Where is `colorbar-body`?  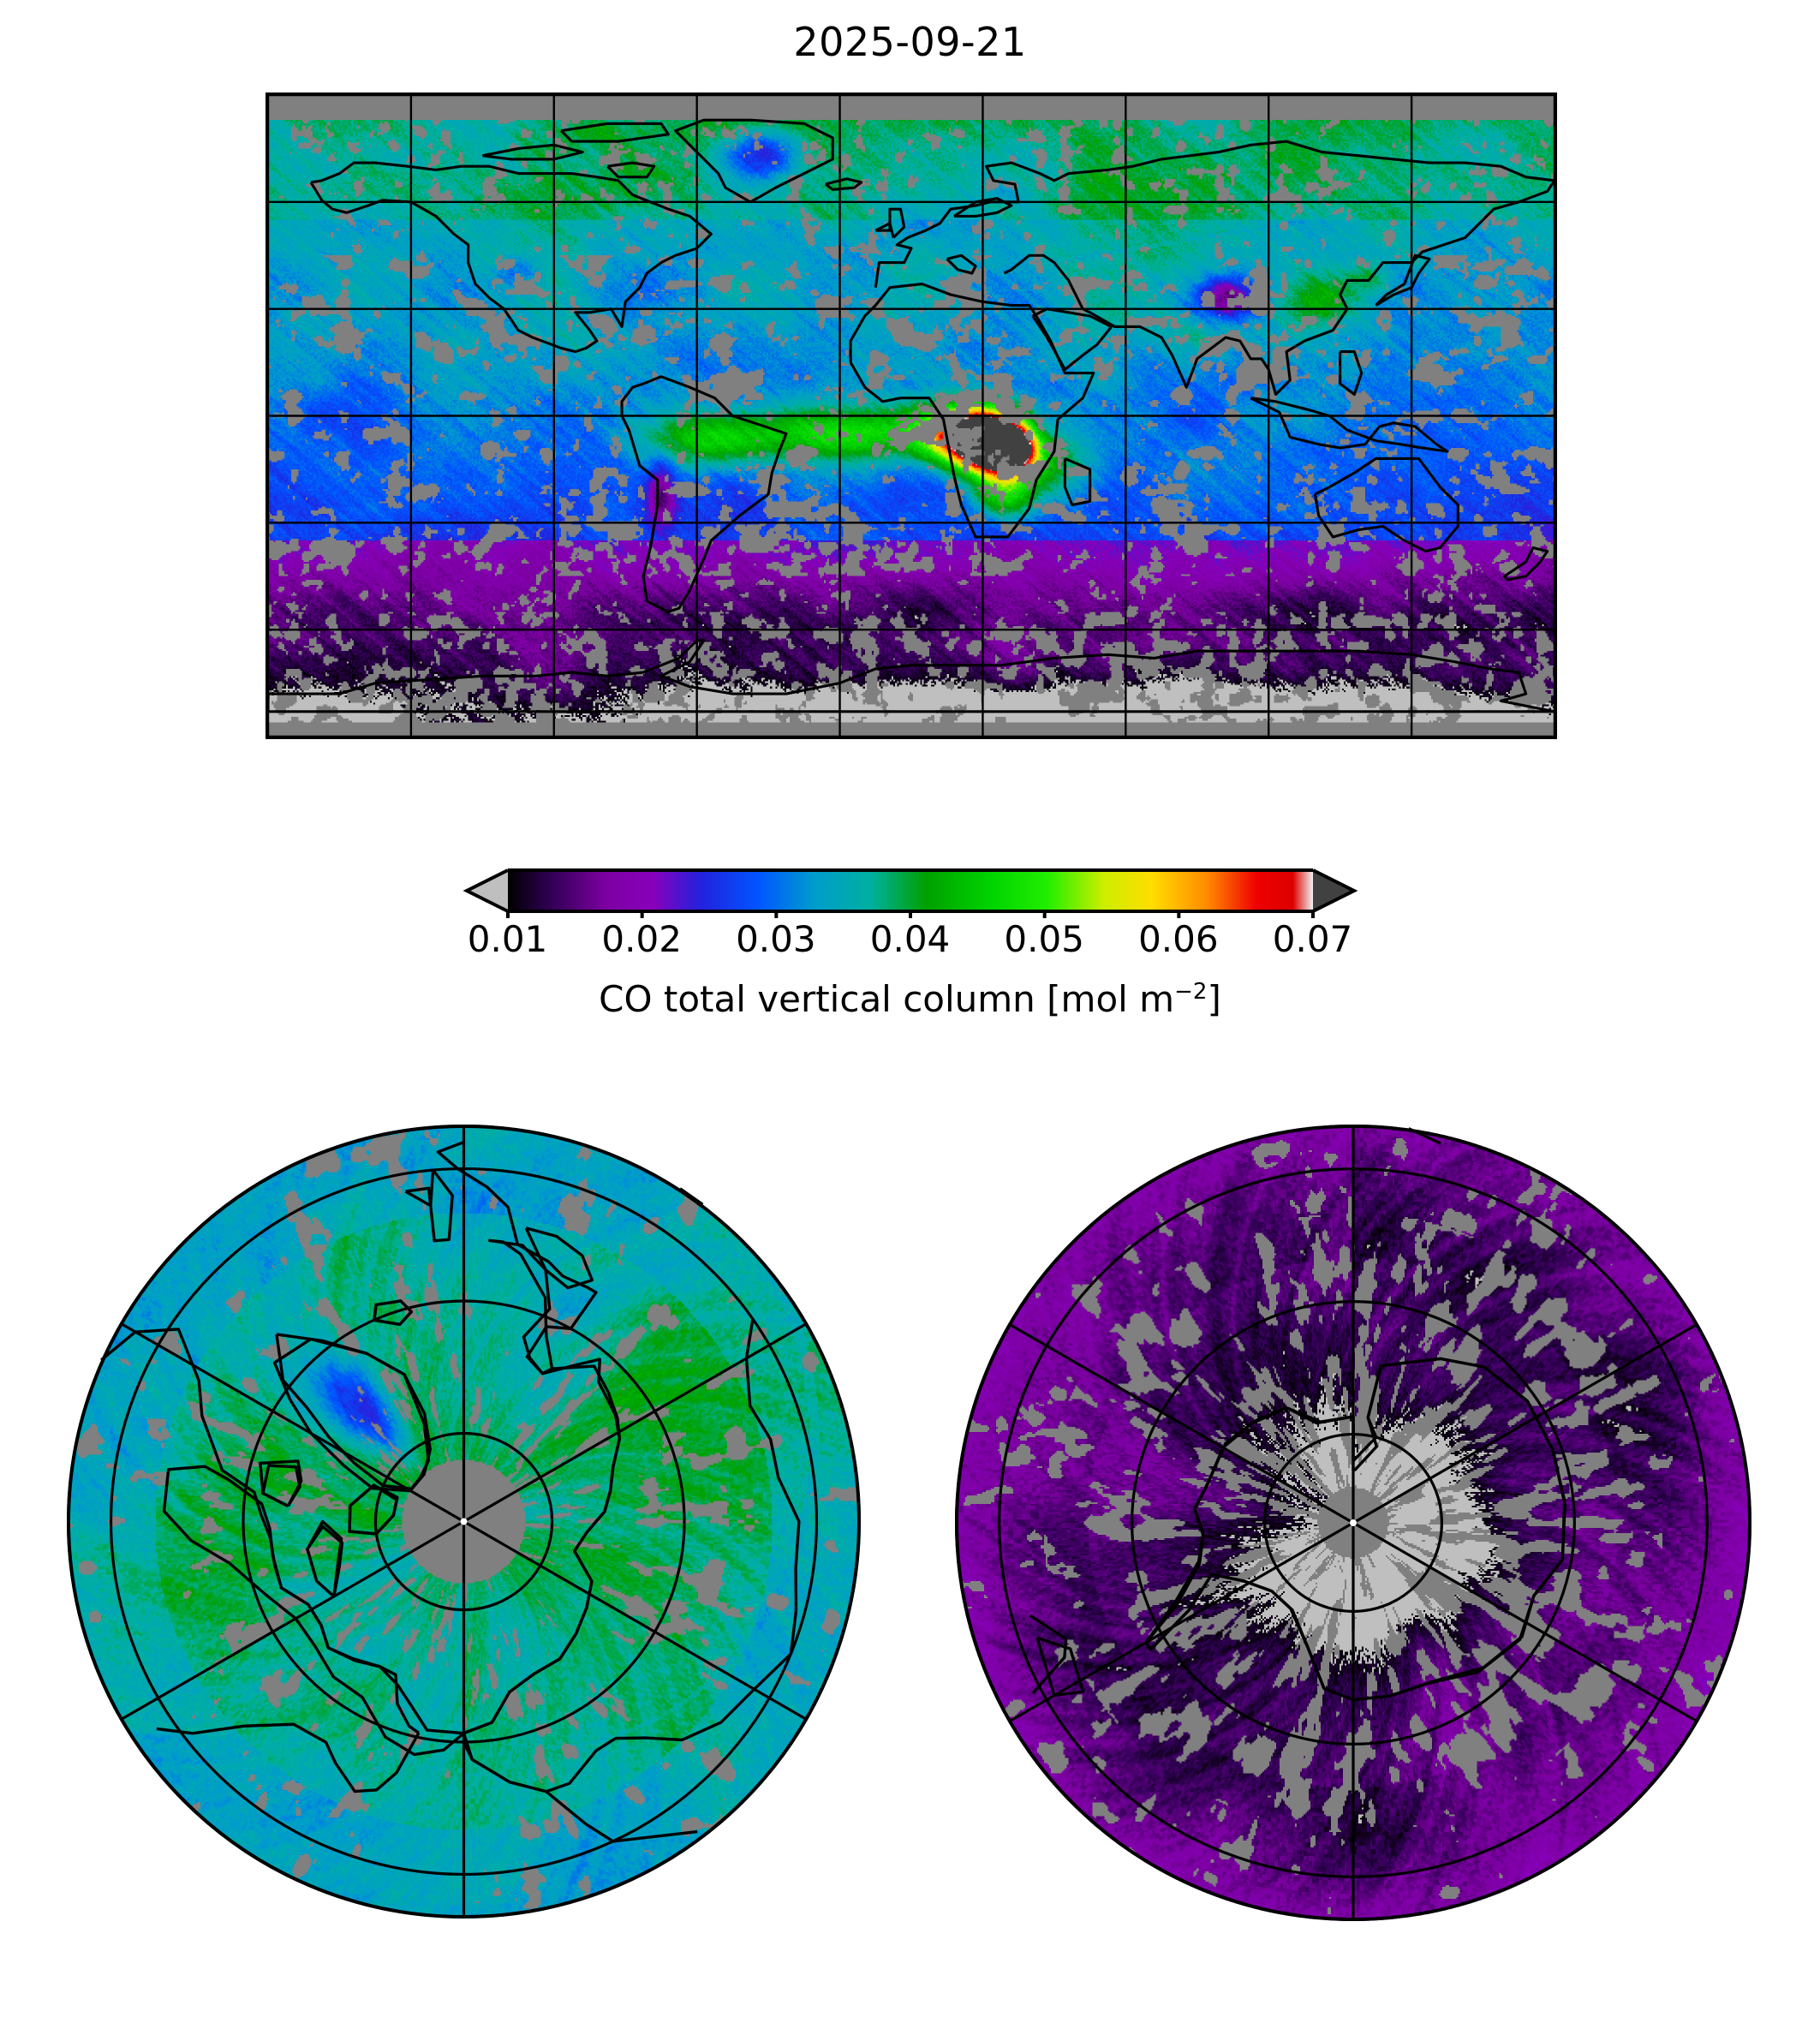 colorbar-body is located at coordinates (910, 891).